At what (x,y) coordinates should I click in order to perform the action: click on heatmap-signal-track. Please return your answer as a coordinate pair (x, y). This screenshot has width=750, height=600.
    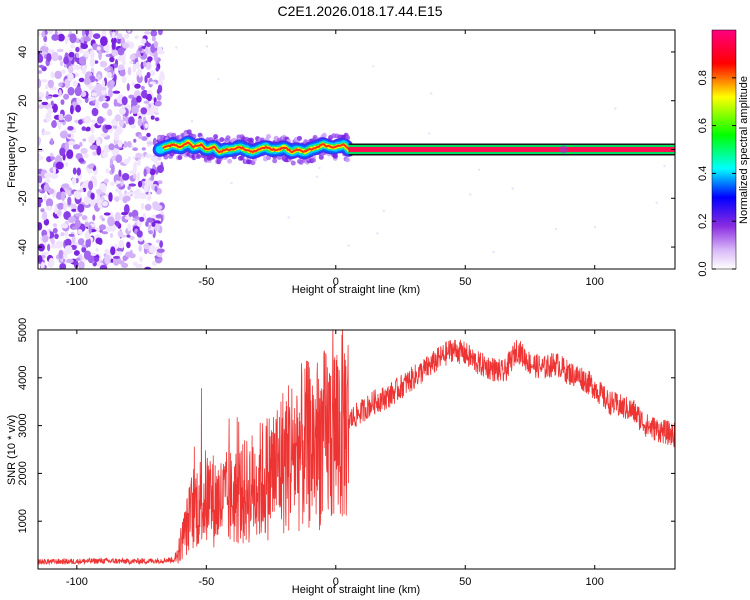
    Looking at the image, I should click on (413, 147).